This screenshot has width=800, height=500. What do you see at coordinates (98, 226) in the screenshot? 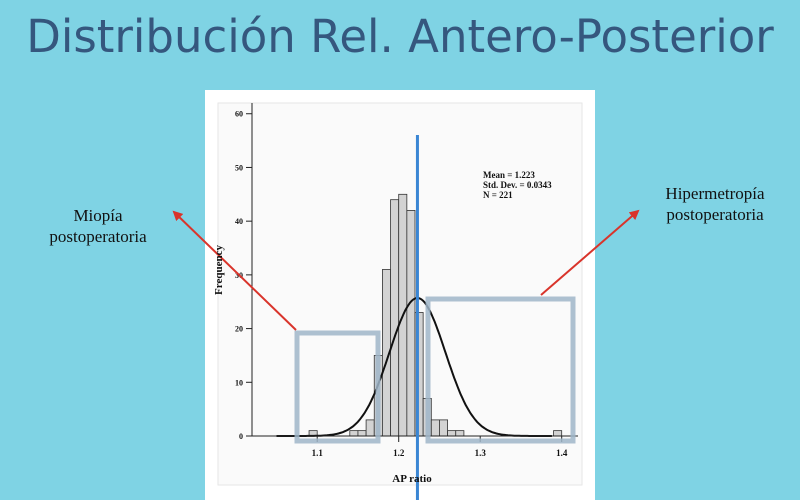
I see `myopia-label: Miopía postoperatoria` at bounding box center [98, 226].